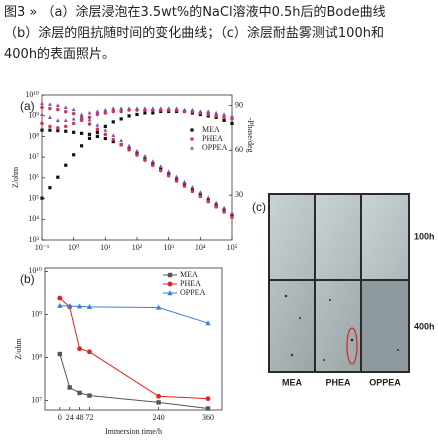 Image resolution: width=438 pixels, height=447 pixels. What do you see at coordinates (137, 167) in the screenshot?
I see `plot-frame` at bounding box center [137, 167].